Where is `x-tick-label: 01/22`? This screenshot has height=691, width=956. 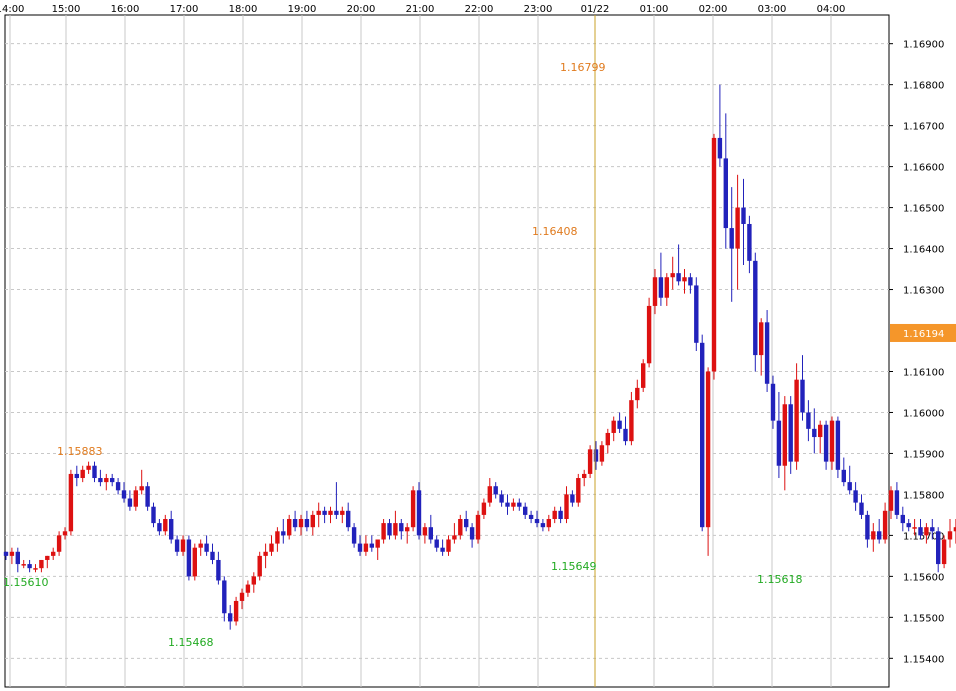 x-tick-label: 01/22 is located at coordinates (595, 9).